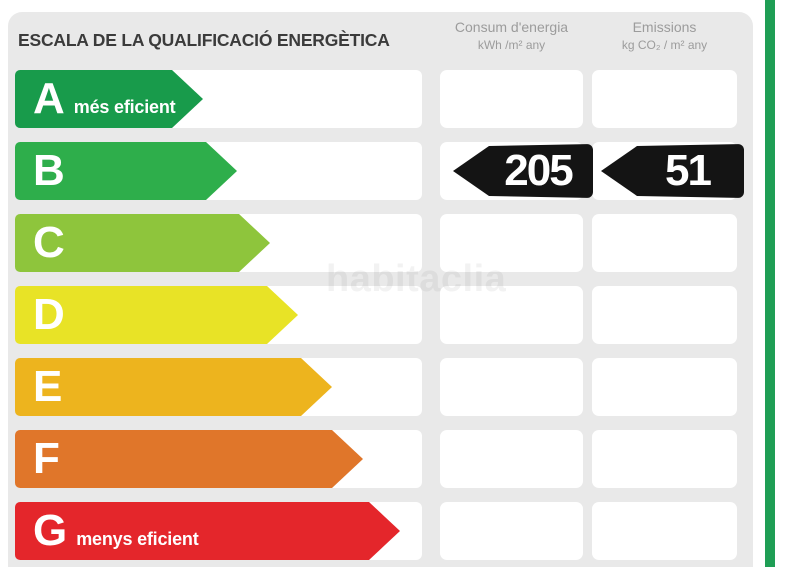 Image resolution: width=800 pixels, height=567 pixels. Describe the element at coordinates (511, 459) in the screenshot. I see `consumption-cell-f` at that location.